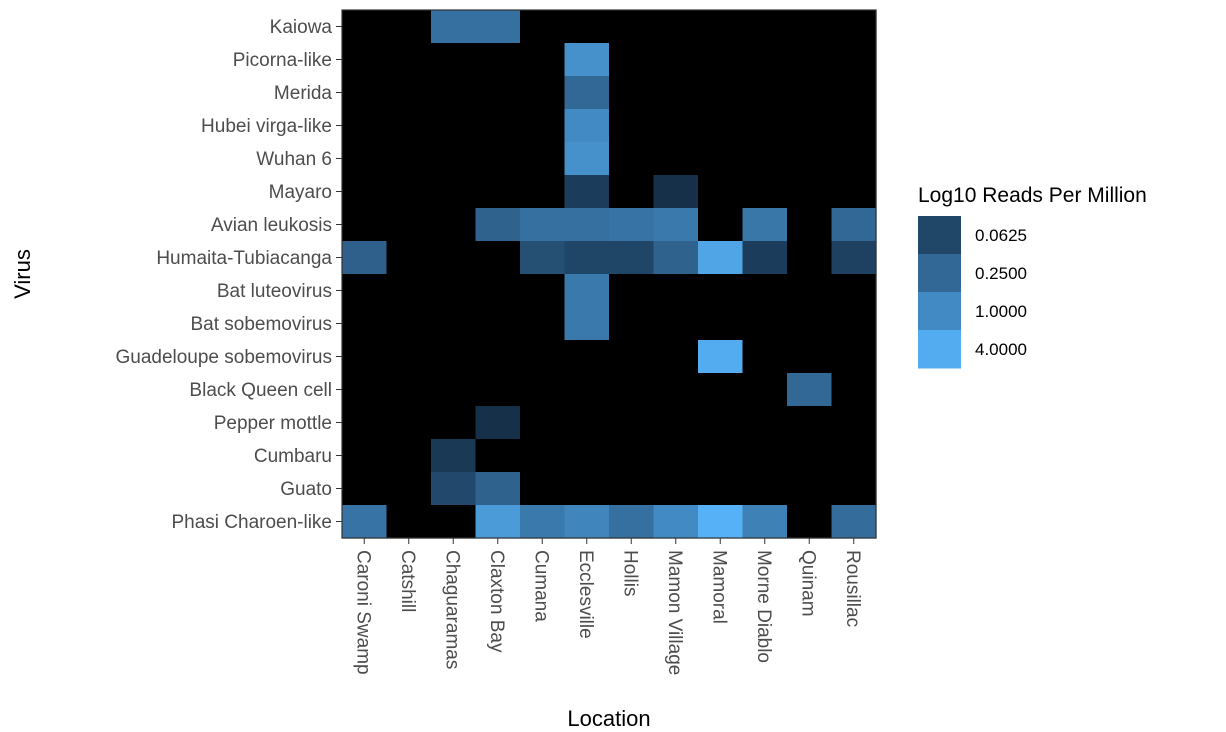  I want to click on x-tick-label: Chaguaramas, so click(451, 609).